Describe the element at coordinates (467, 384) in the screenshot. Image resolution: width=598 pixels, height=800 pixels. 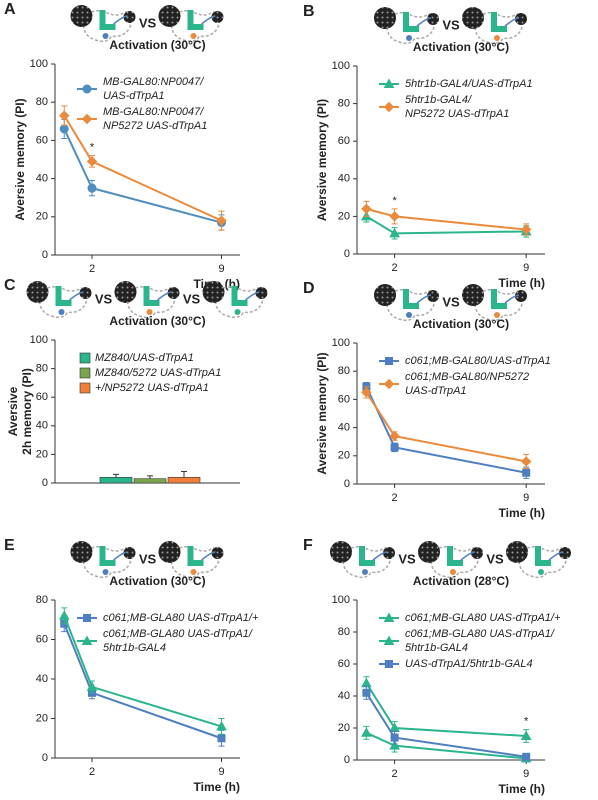
I see `legend-label: c061;MB-GAL80/NP5272 UAS-dTrpA1` at that location.